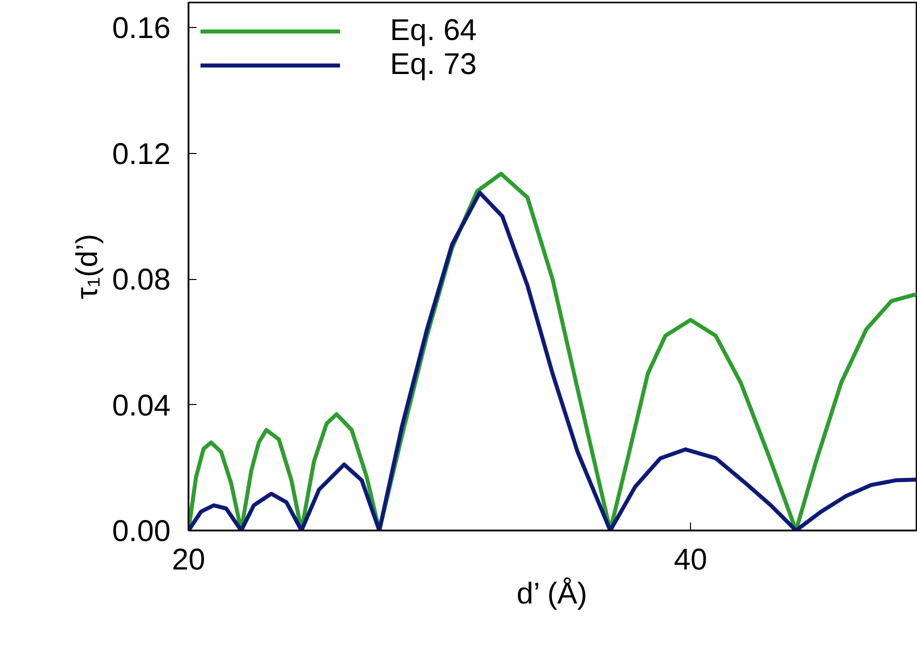  Describe the element at coordinates (433, 31) in the screenshot. I see `legend-label: Eq. 64` at that location.